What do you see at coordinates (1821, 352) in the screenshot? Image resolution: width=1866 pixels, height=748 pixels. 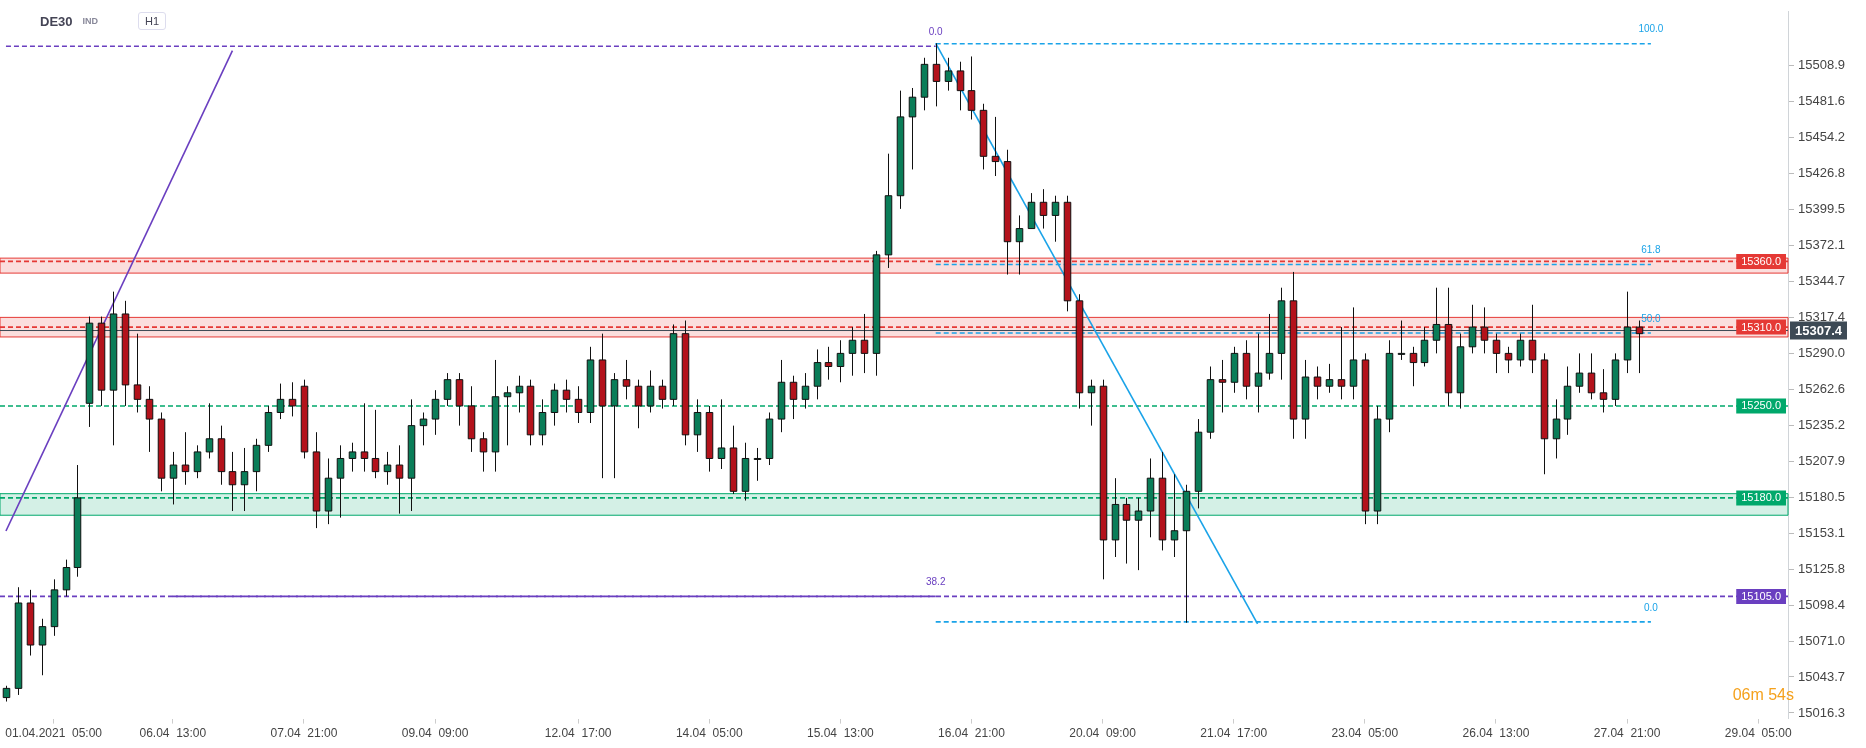 I see `y-tick-label: 15290.0` at bounding box center [1821, 352].